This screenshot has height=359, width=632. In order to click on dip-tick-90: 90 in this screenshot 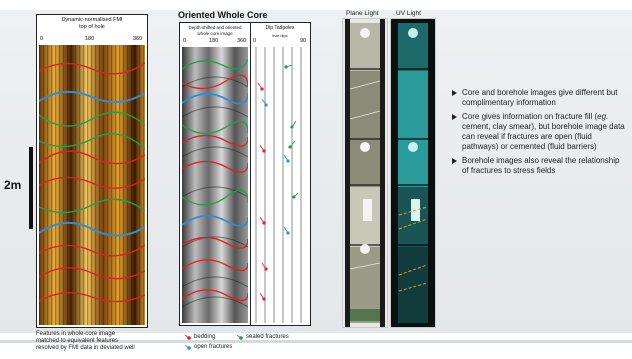, I will do `click(303, 41)`.